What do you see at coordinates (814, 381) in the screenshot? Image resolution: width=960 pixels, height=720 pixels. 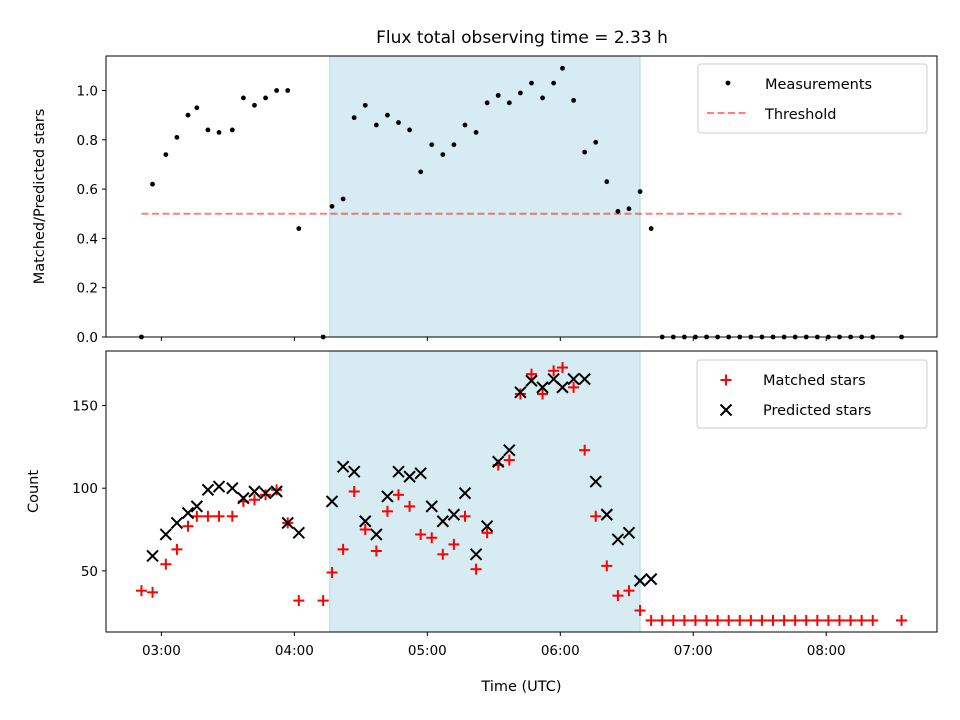 I see `legend-matched-label: Matched stars` at bounding box center [814, 381].